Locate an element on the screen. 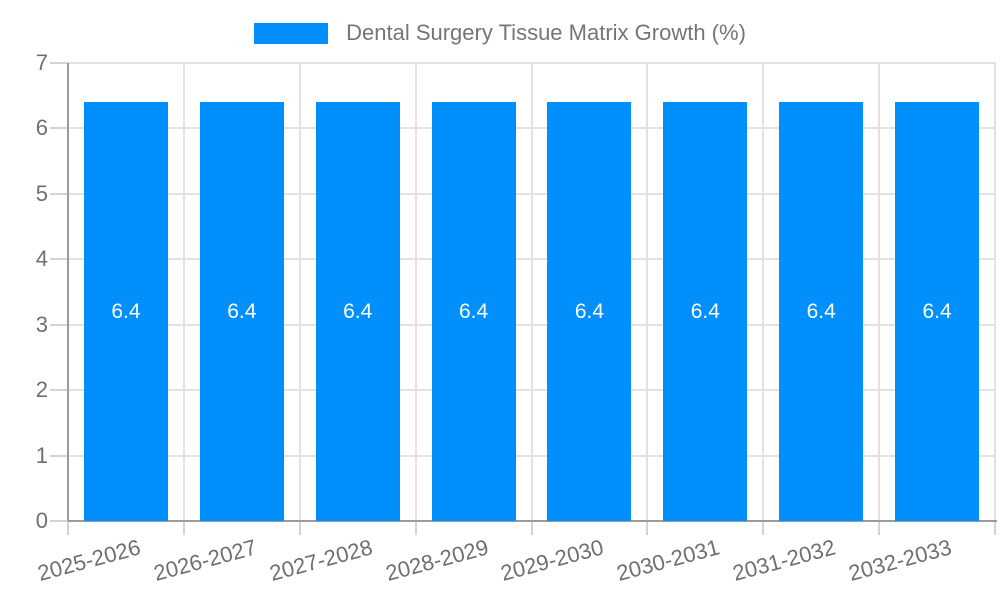  legend-label: Dental Surgery Tissue Matrix Growth (%) is located at coordinates (546, 32).